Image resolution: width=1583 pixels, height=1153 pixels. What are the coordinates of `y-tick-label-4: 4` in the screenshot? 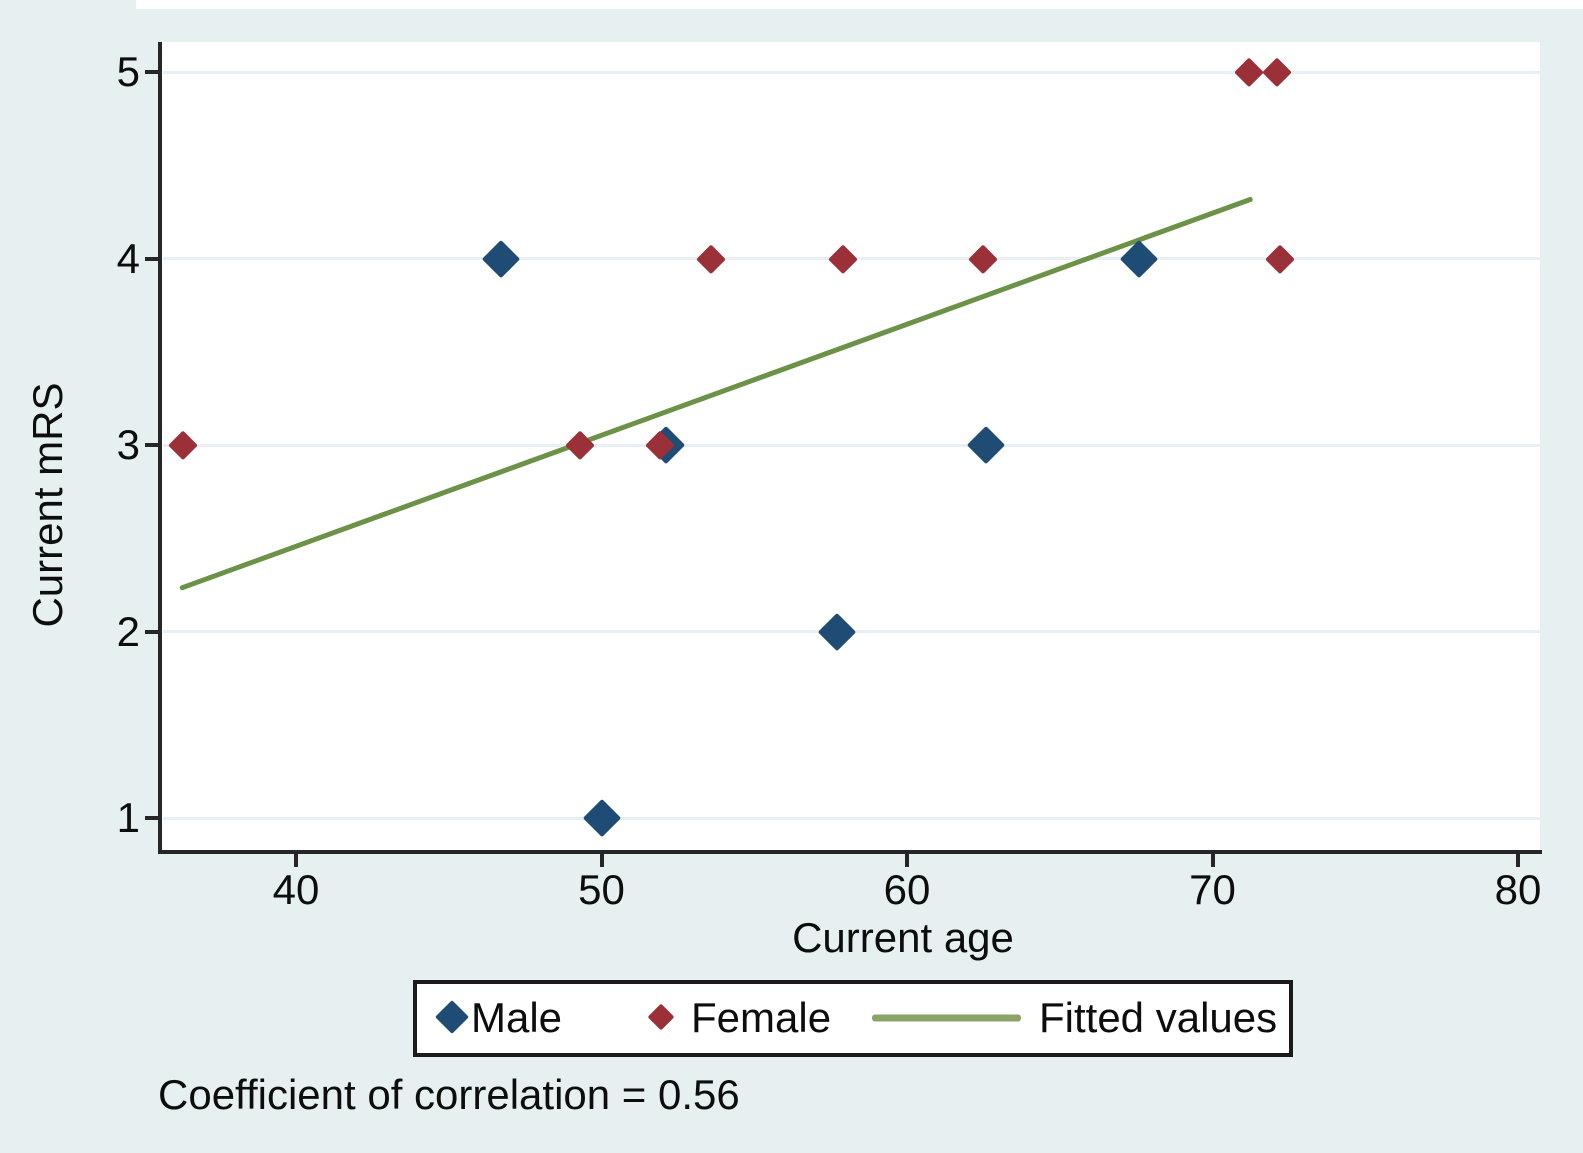 It's located at (128, 258).